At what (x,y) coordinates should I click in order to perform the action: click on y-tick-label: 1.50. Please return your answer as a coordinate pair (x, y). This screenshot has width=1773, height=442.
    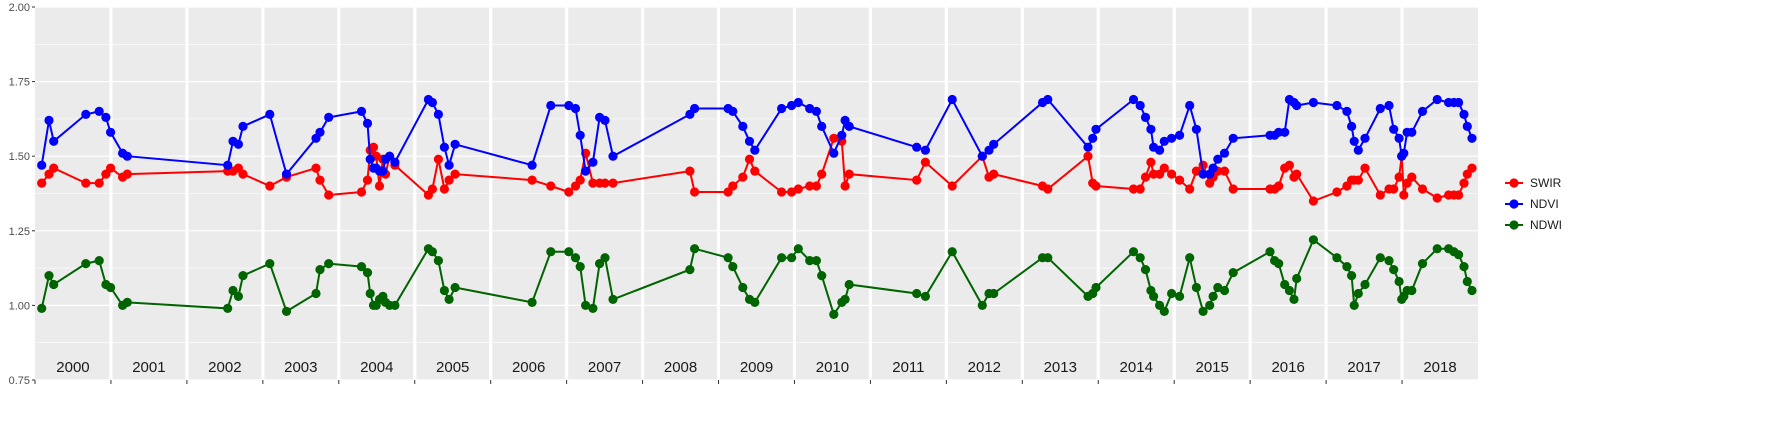
    Looking at the image, I should click on (19, 157).